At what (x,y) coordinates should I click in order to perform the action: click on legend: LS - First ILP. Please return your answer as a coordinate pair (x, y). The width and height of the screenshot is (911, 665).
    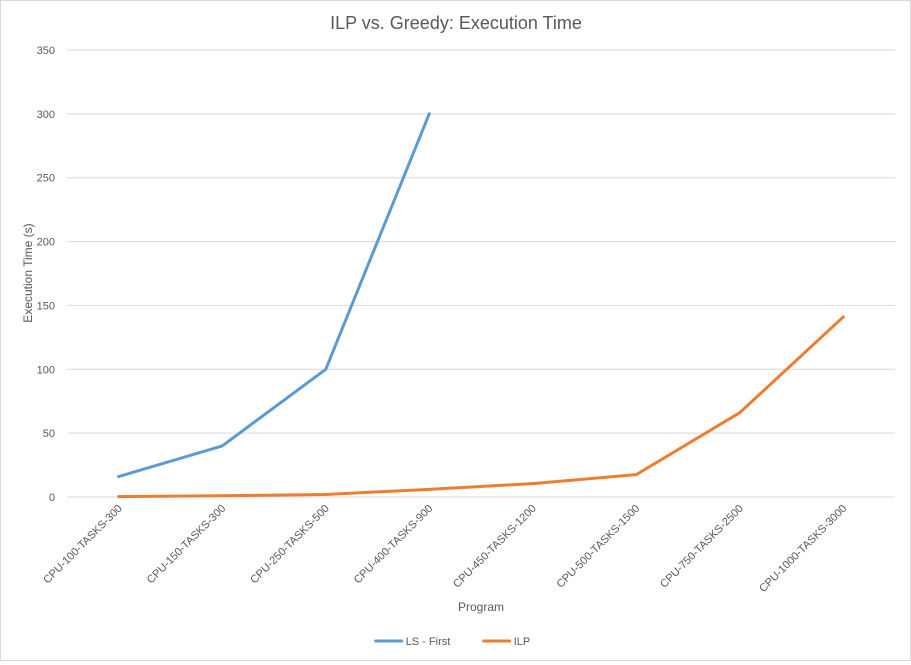
    Looking at the image, I should click on (452, 642).